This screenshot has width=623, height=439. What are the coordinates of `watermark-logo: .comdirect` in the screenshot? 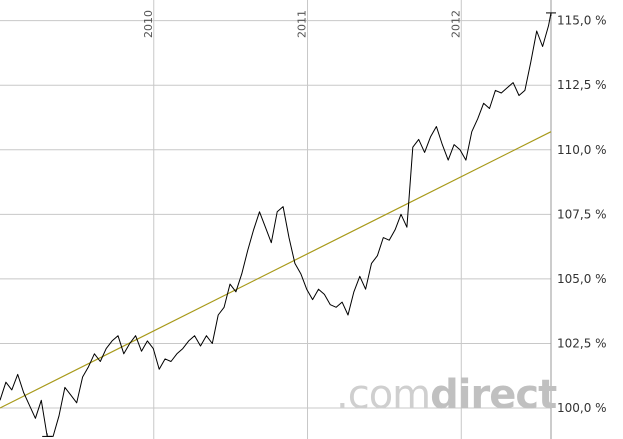 It's located at (446, 395).